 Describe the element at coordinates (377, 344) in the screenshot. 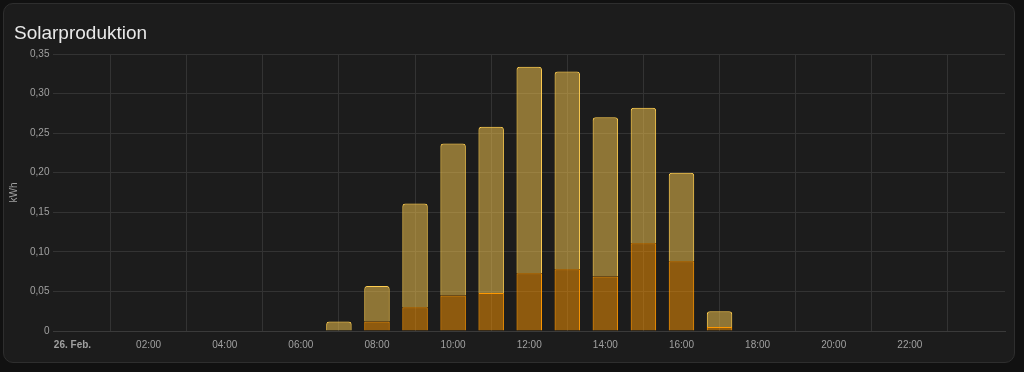

I see `x-tick-label: 08:00` at that location.